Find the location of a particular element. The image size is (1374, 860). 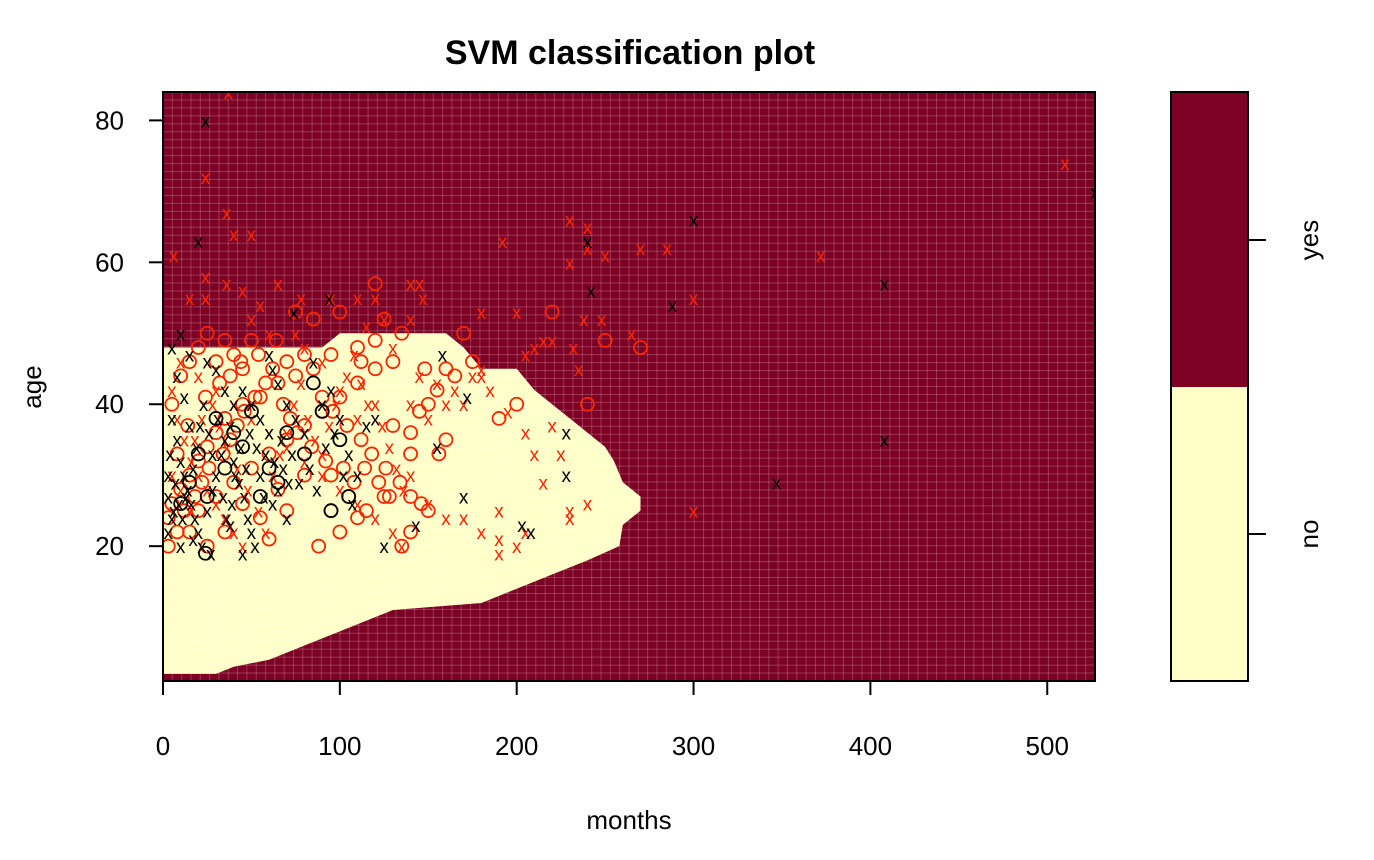

x-tick-label: 400 is located at coordinates (870, 746).